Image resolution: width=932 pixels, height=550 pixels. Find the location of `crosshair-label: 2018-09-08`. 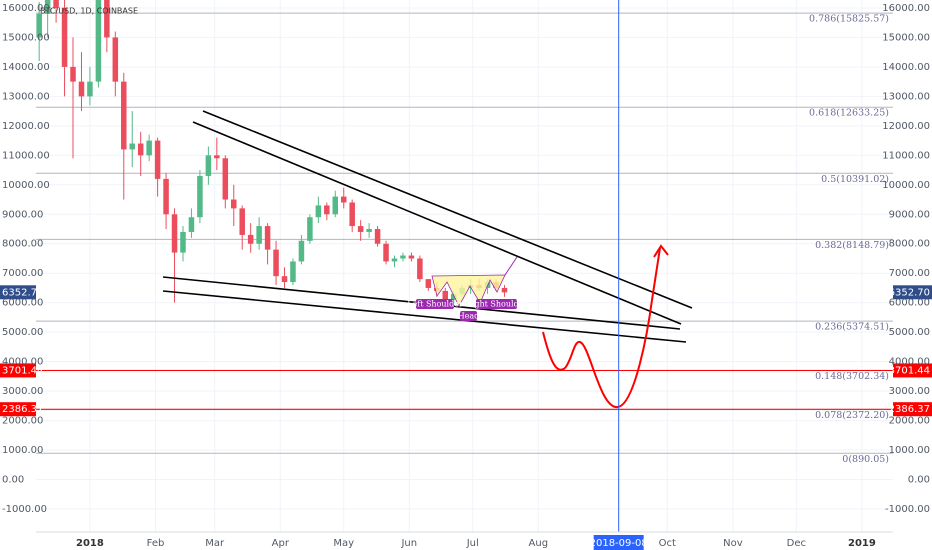

crosshair-label: 2018-09-08 is located at coordinates (619, 543).